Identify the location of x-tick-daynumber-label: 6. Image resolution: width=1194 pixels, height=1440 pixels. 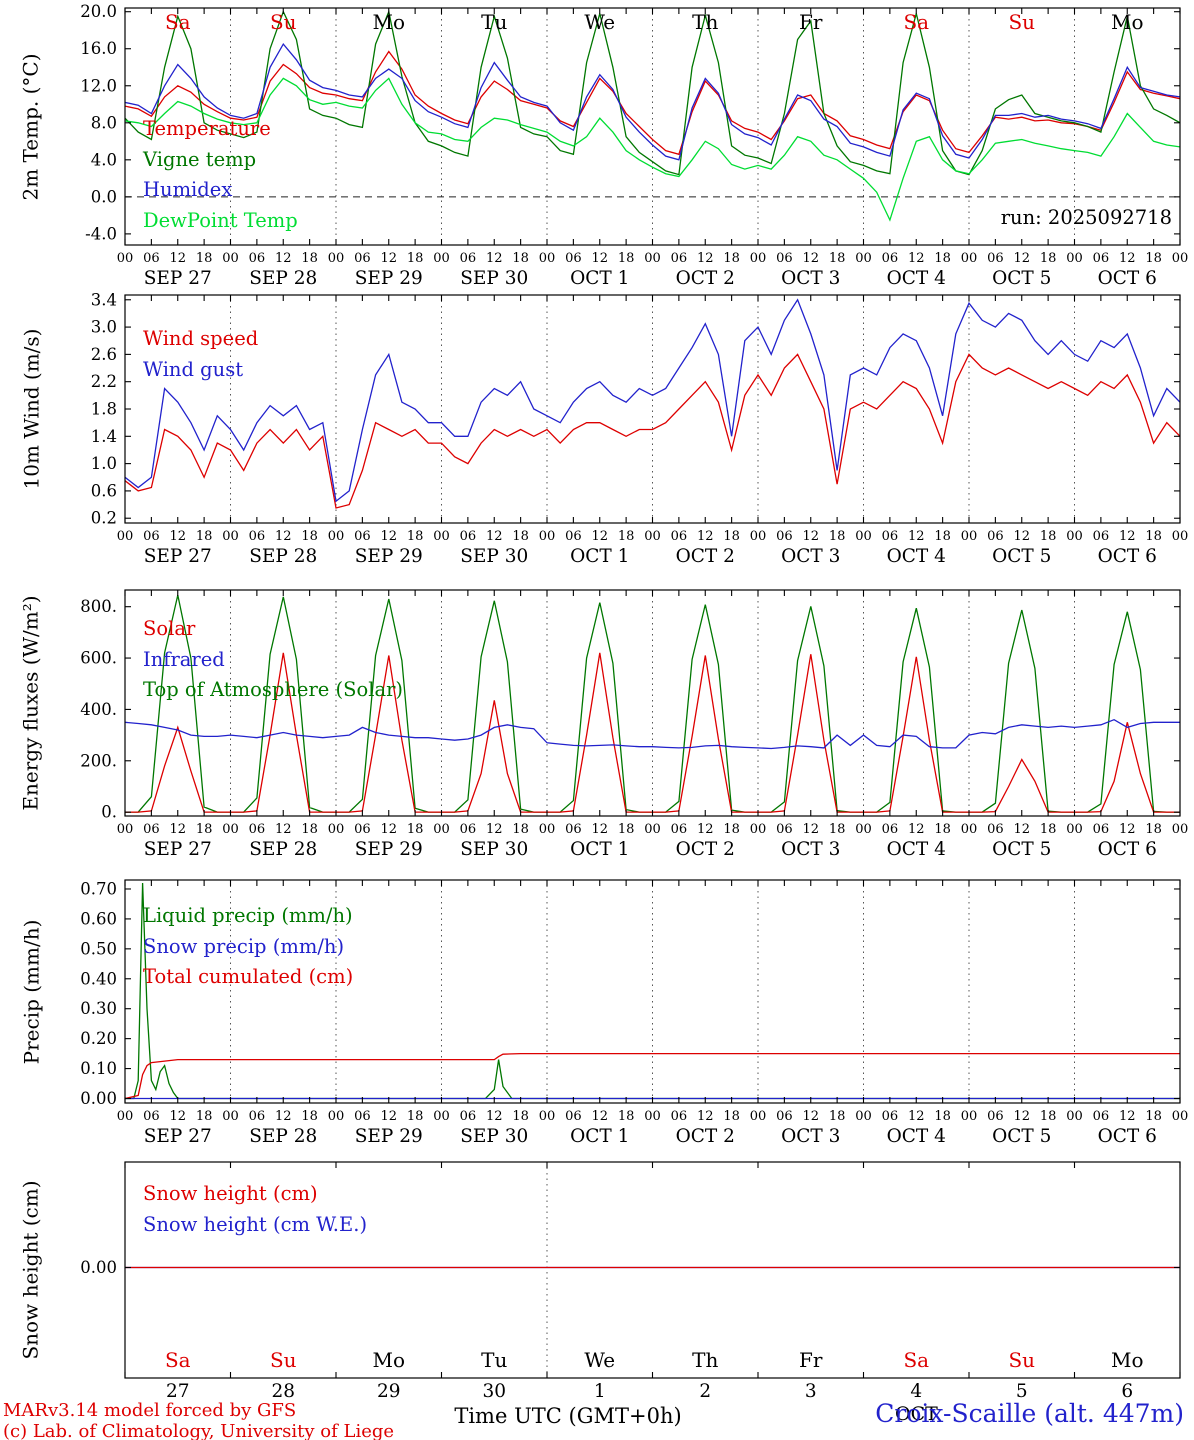
(1127, 1391).